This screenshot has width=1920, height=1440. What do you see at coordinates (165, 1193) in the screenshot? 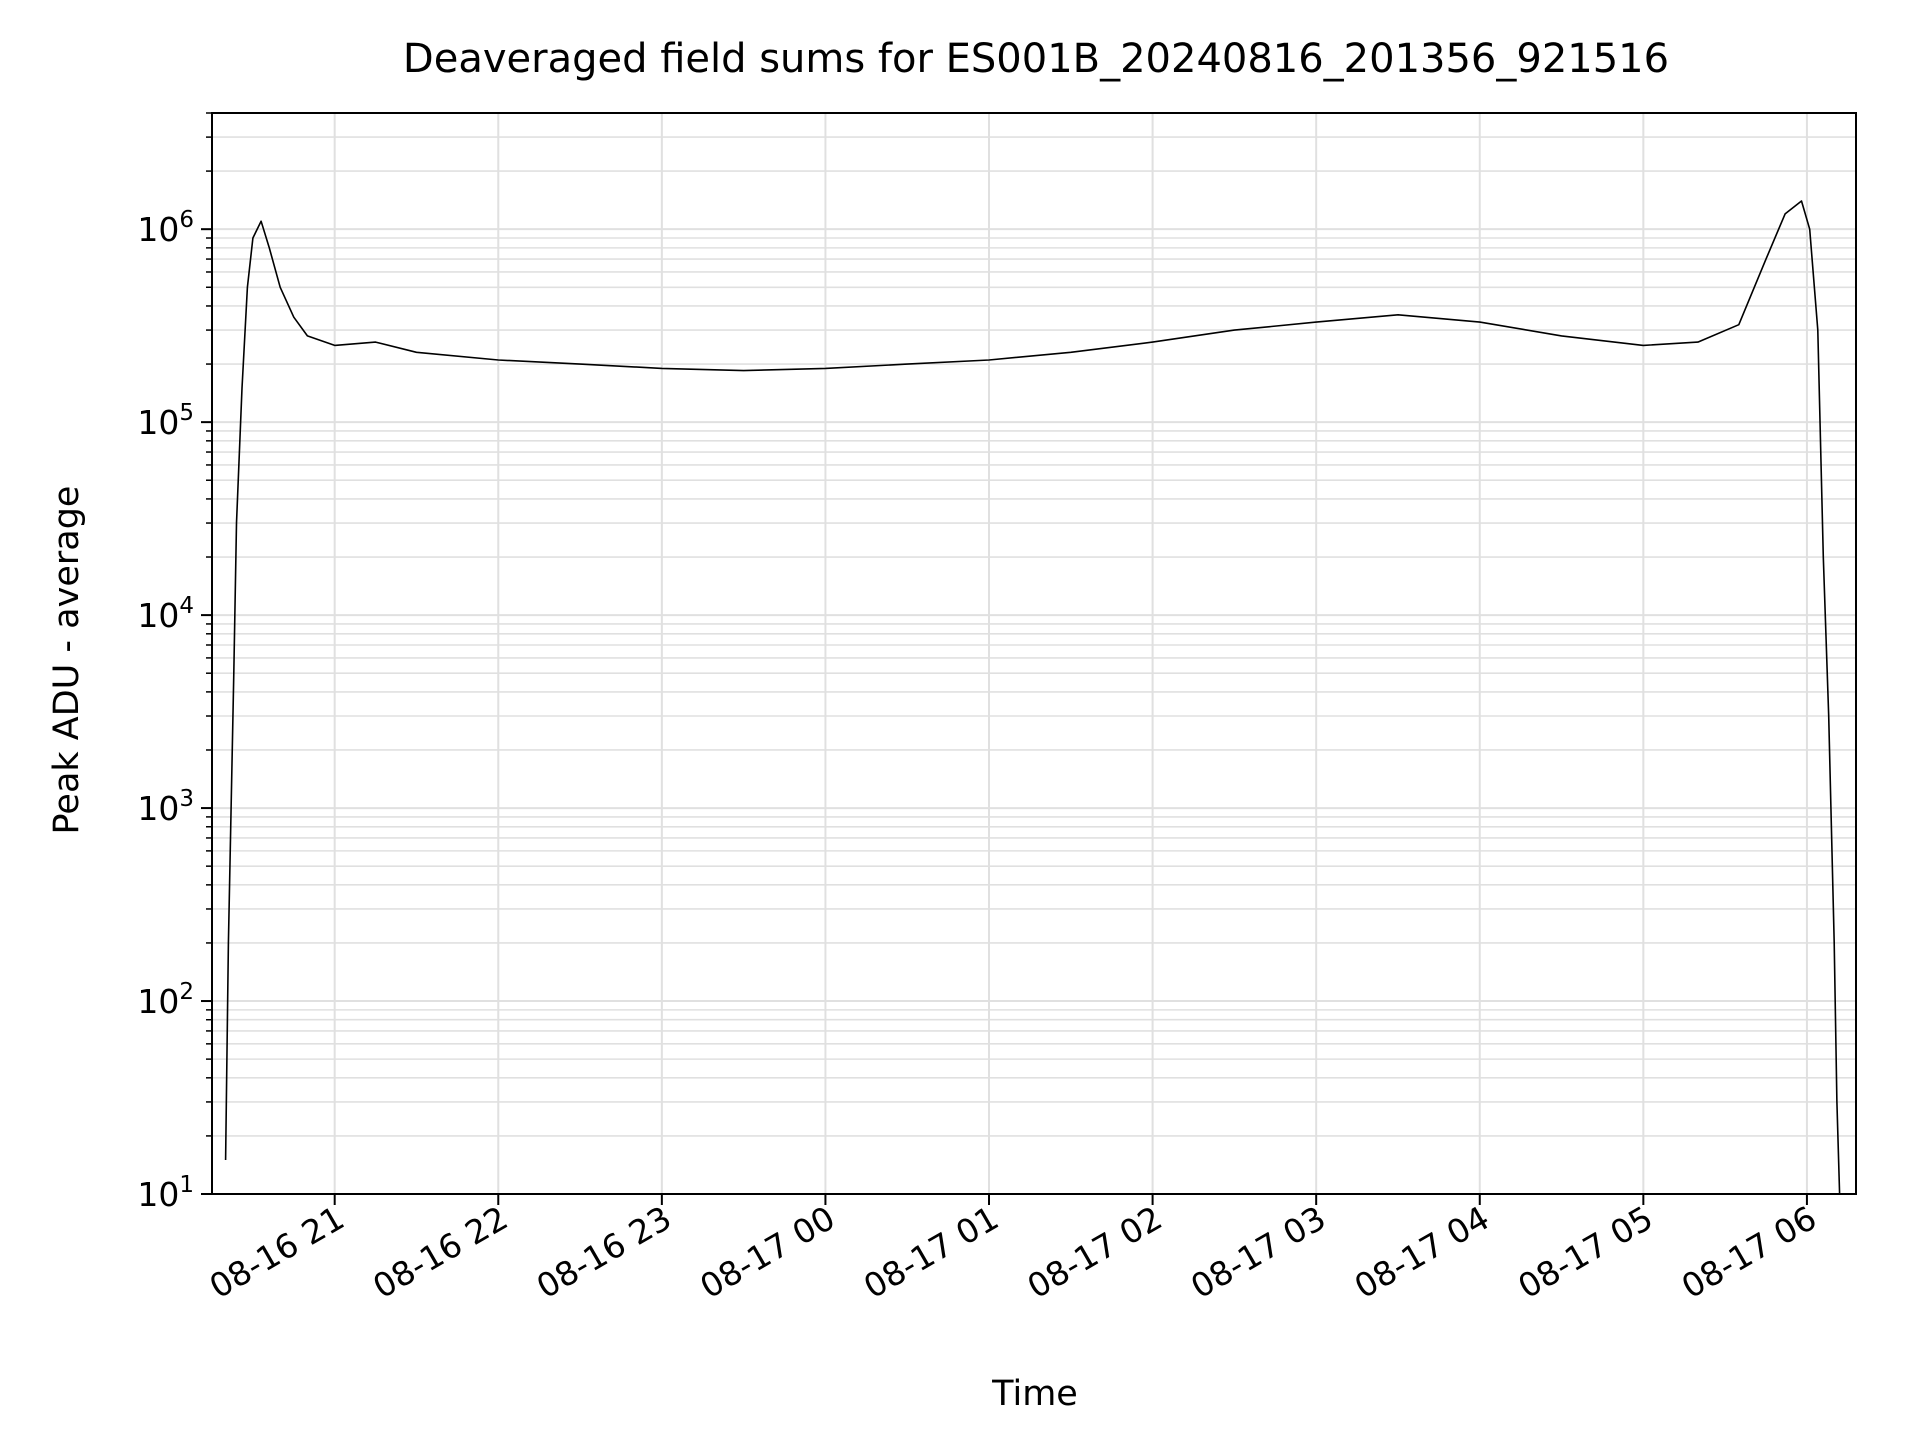
I see `y-tick-label: 101` at bounding box center [165, 1193].